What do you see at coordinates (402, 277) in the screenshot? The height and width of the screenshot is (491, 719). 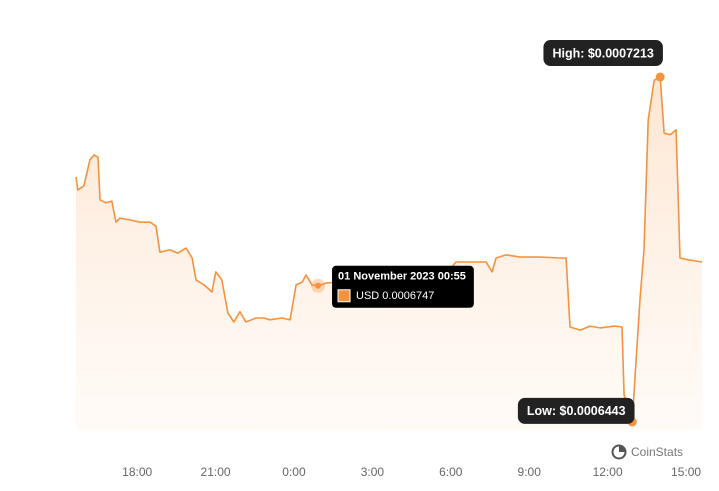 I see `tooltip-title: 01 November 2023 00:55` at bounding box center [402, 277].